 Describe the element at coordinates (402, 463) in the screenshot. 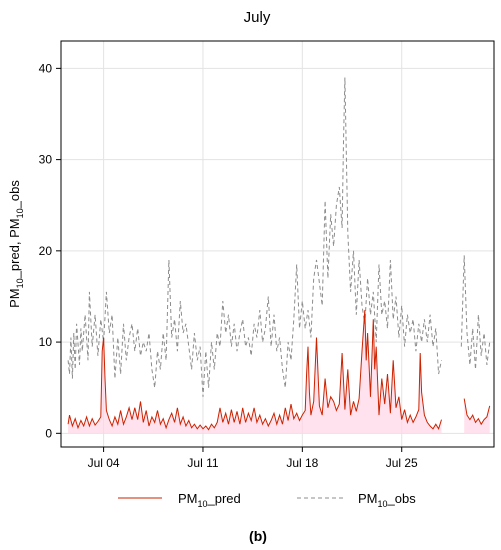

I see `x-tick-label: Jul 25` at that location.